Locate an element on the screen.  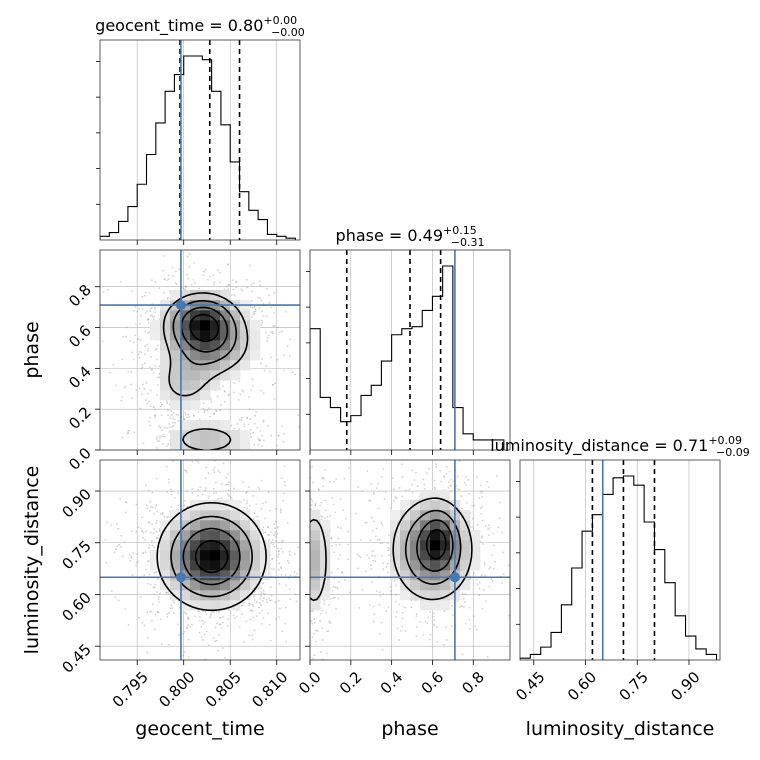
title-main: phase = 0.49 is located at coordinates (389, 235).